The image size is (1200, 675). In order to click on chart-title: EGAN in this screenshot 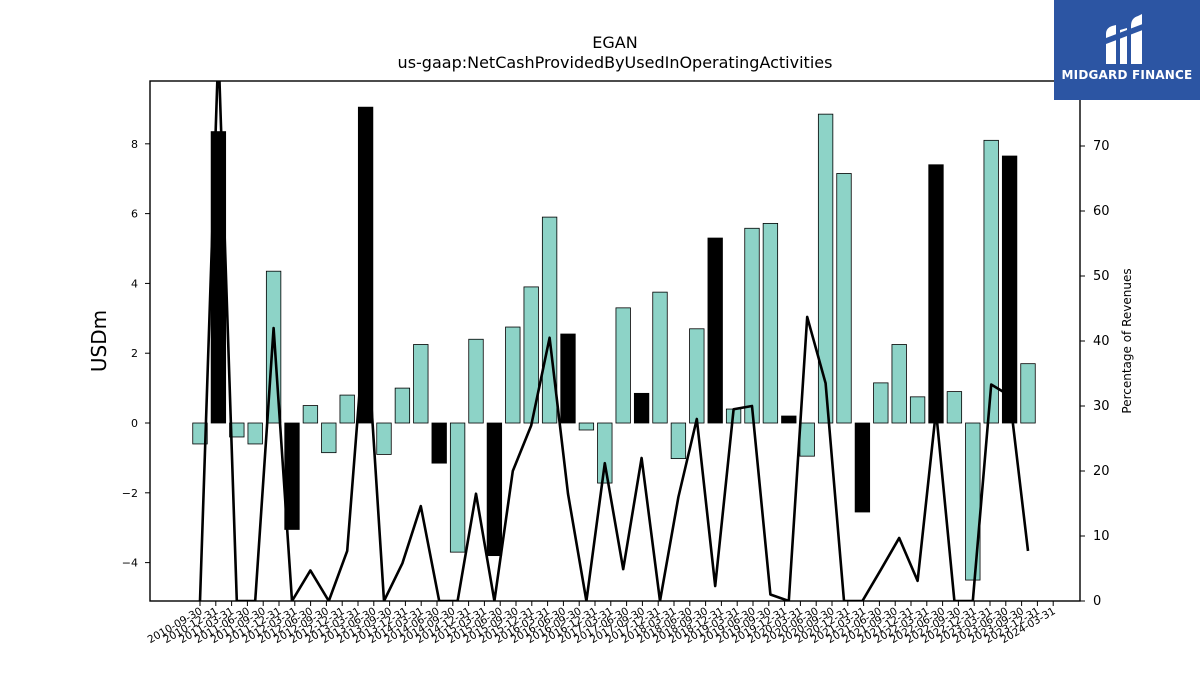, I will do `click(614, 42)`.